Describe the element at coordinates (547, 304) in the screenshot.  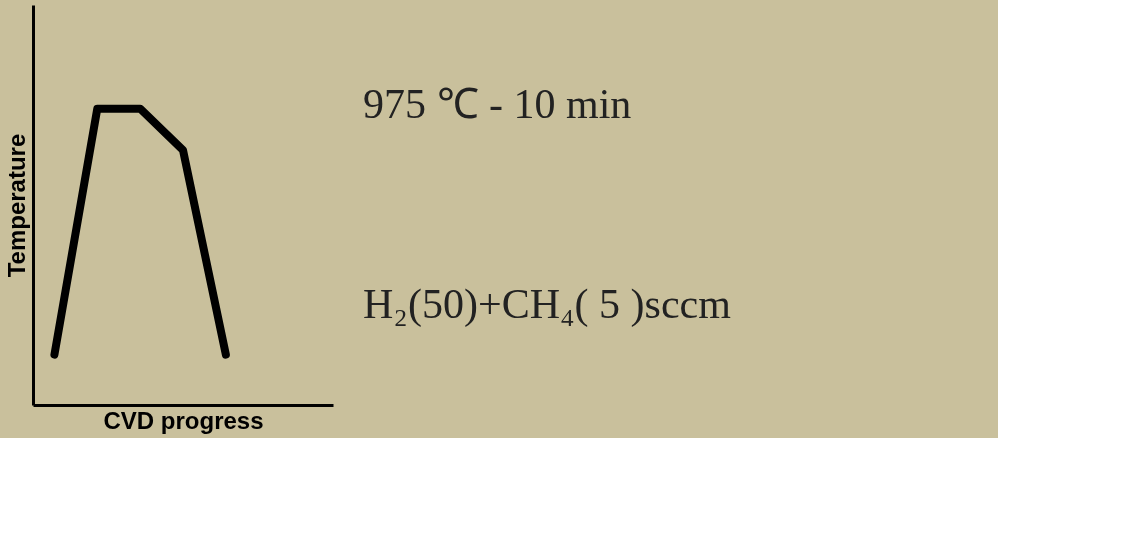
I see `text: H₂(50)+CH₄( 5 )sccm` at that location.